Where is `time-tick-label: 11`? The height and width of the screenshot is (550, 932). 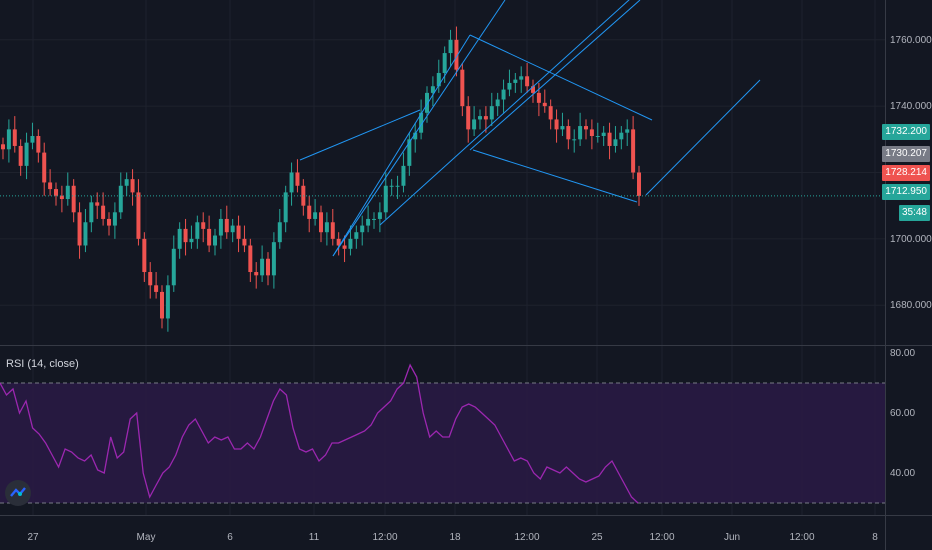
time-tick-label: 11 is located at coordinates (314, 537).